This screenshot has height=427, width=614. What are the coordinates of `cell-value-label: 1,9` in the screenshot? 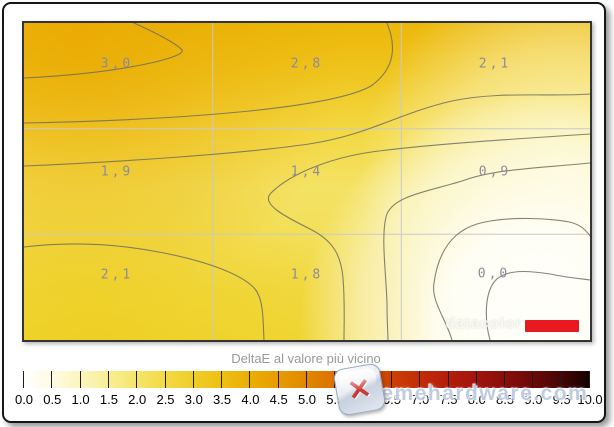 It's located at (117, 172).